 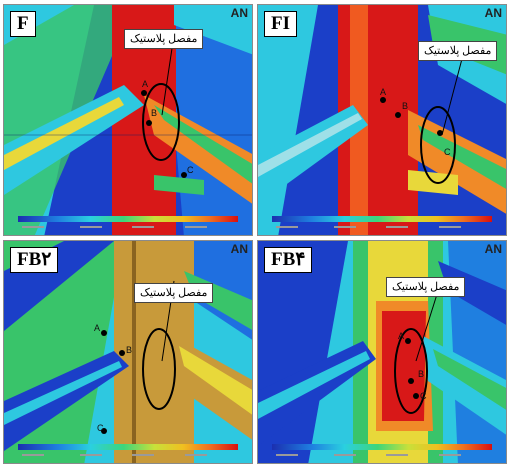 I want to click on panel-label: FB۲, so click(x=34, y=260).